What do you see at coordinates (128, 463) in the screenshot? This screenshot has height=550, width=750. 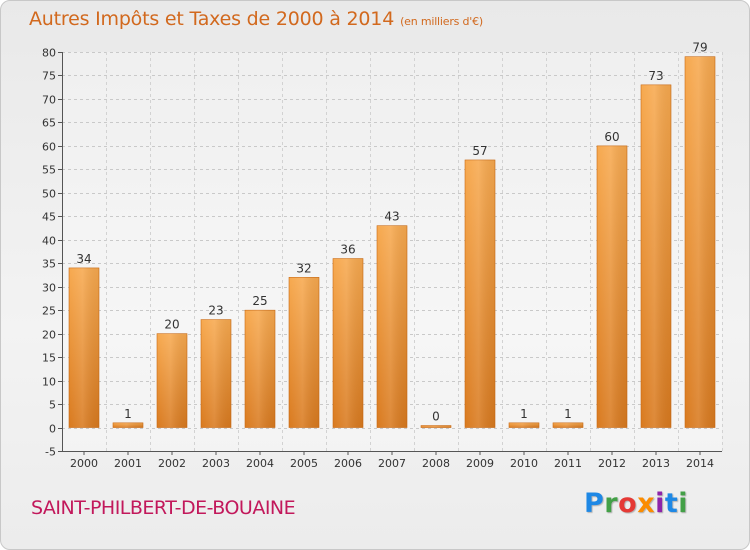 I see `x-tick-label: 2001` at bounding box center [128, 463].